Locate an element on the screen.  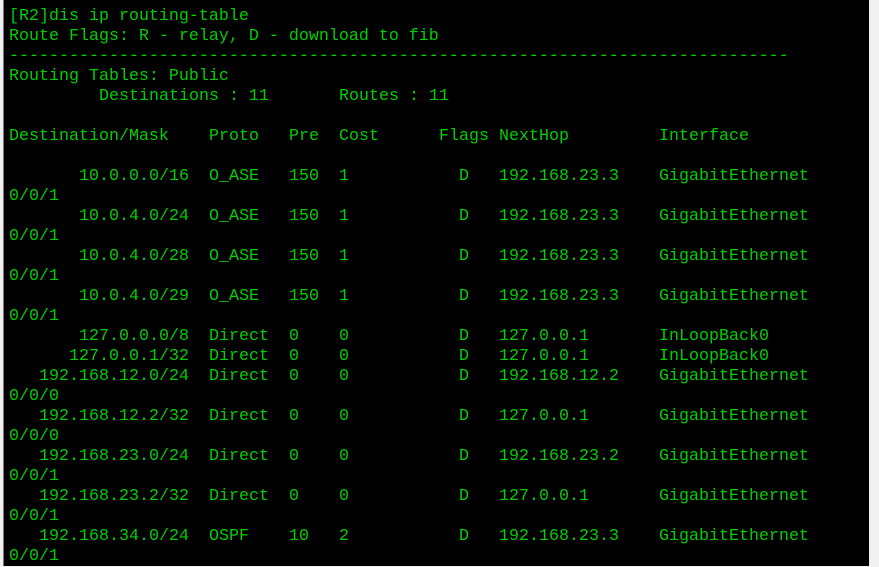
header-nexthop: NextHop is located at coordinates (534, 136).